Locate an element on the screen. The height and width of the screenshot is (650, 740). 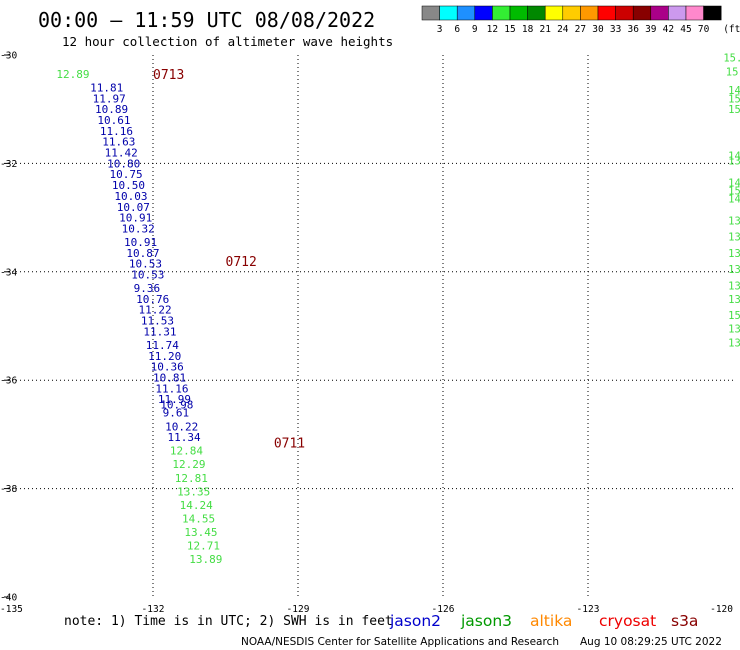
color-scale-label: 18 is located at coordinates (528, 29).